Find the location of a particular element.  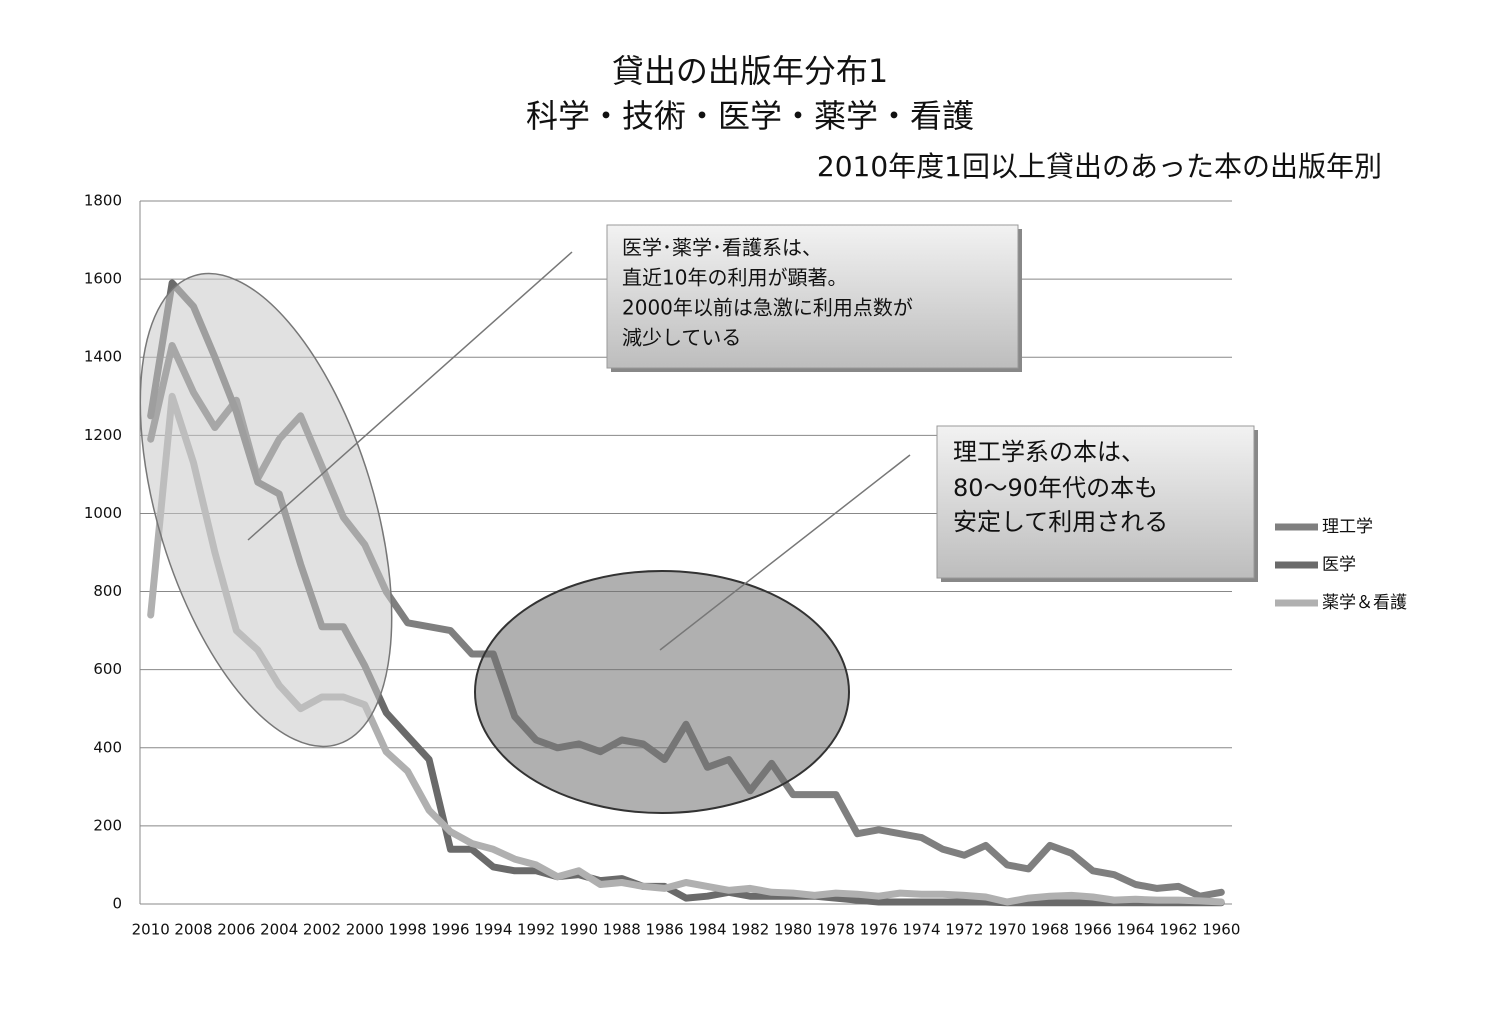

x-tick-label: 1960 is located at coordinates (1221, 930).